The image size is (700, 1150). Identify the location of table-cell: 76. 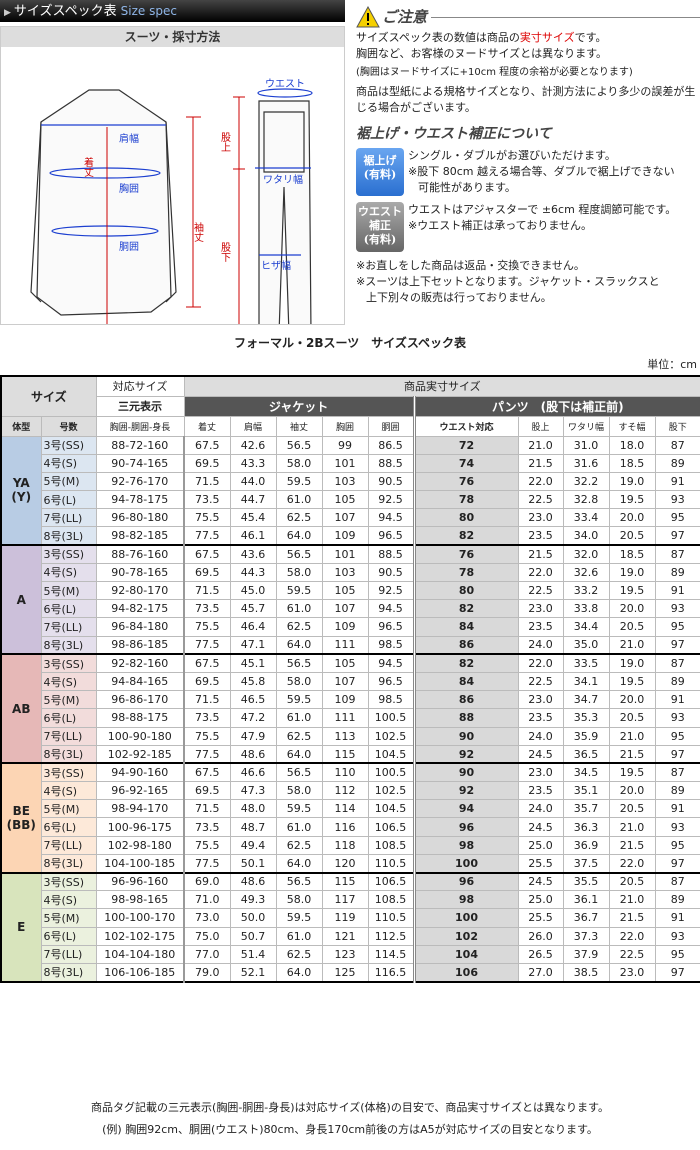
(465, 554).